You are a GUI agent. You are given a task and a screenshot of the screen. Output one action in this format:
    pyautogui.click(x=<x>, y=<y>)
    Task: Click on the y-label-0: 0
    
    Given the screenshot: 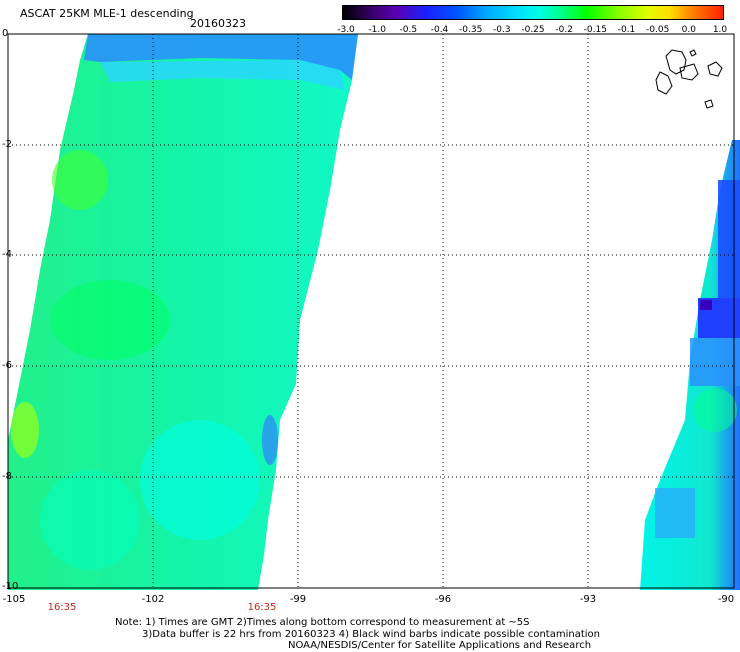 What is the action you would take?
    pyautogui.click(x=5, y=33)
    